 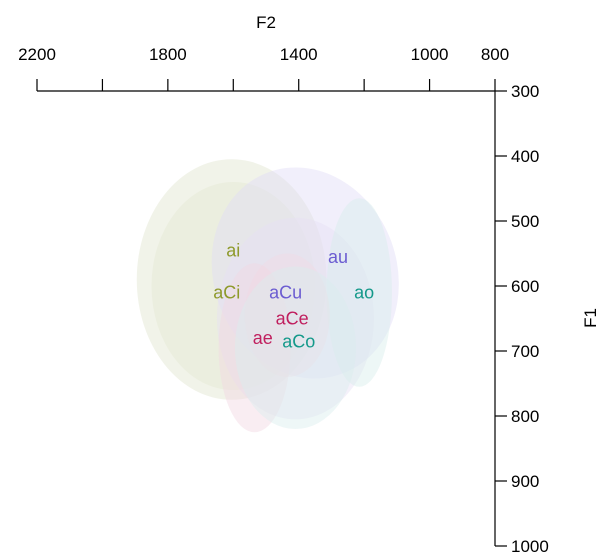 I want to click on ellipse-aco, so click(x=295, y=347).